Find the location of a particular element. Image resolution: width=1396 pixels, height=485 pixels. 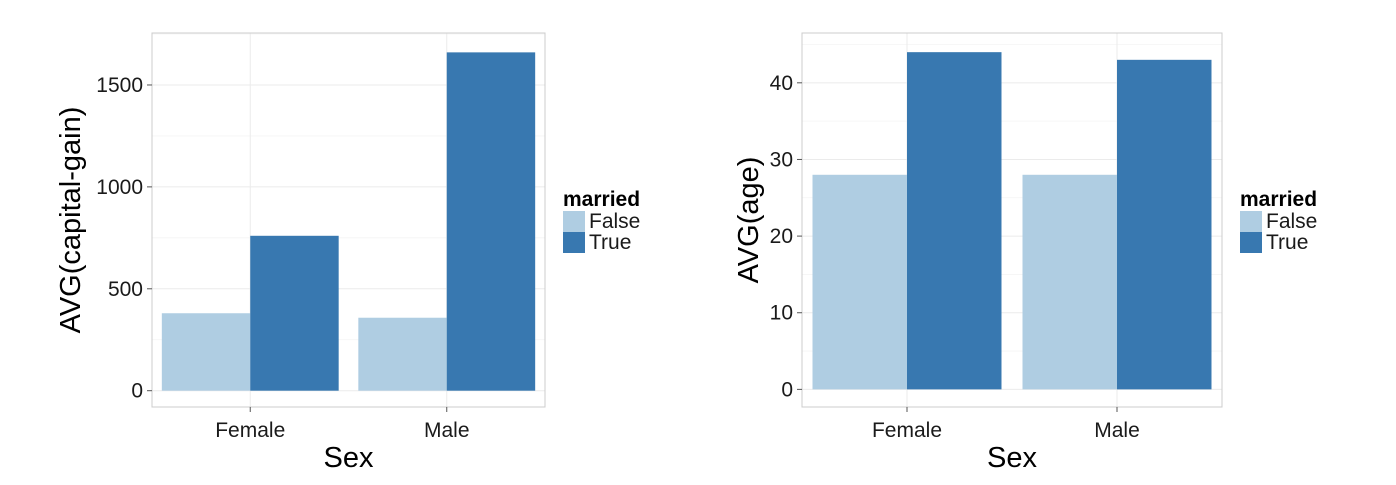

y-axis-title: AVG(age) is located at coordinates (749, 220).